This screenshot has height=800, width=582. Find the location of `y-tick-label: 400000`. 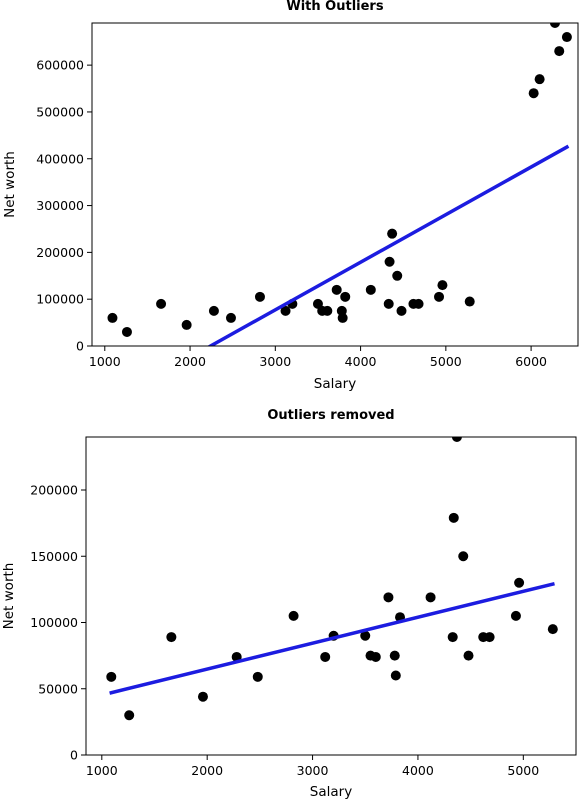

y-tick-label: 400000 is located at coordinates (60, 158).